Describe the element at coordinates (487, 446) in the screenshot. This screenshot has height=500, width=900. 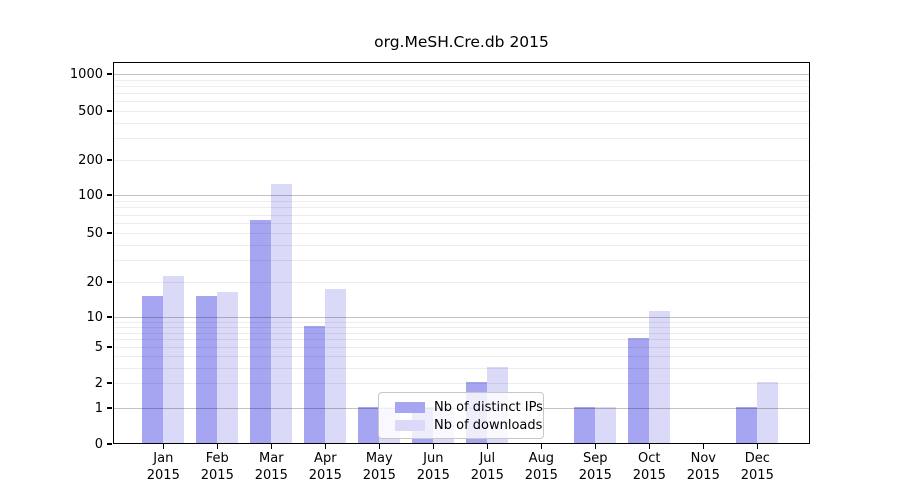
I see `x-tick-jul` at that location.